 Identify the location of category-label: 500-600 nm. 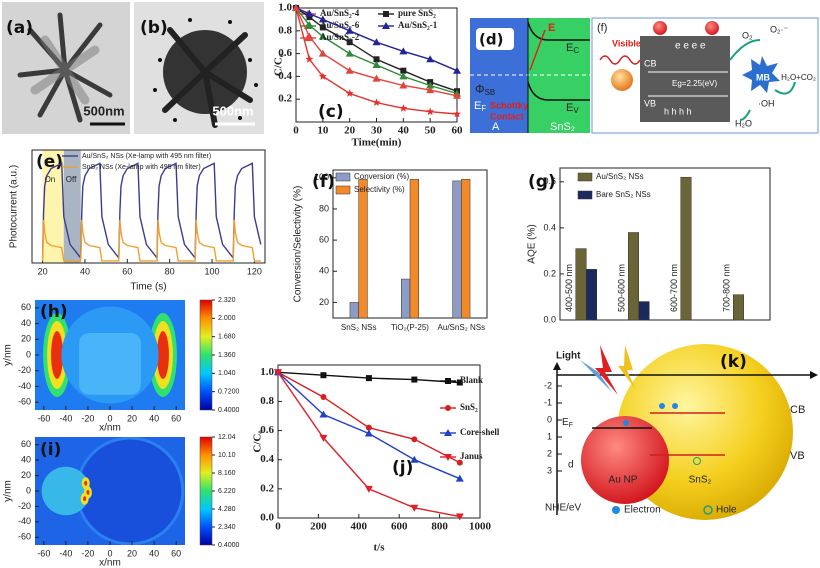
(622, 288).